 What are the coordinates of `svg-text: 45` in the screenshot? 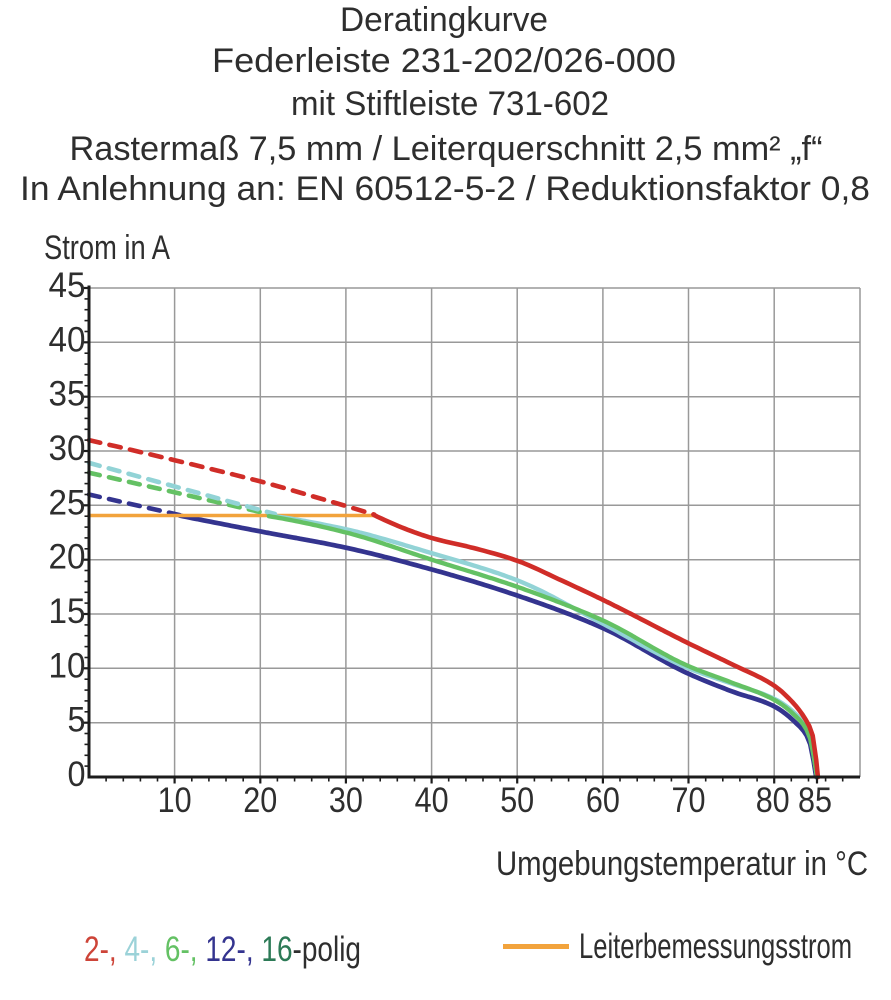 It's located at (67, 285).